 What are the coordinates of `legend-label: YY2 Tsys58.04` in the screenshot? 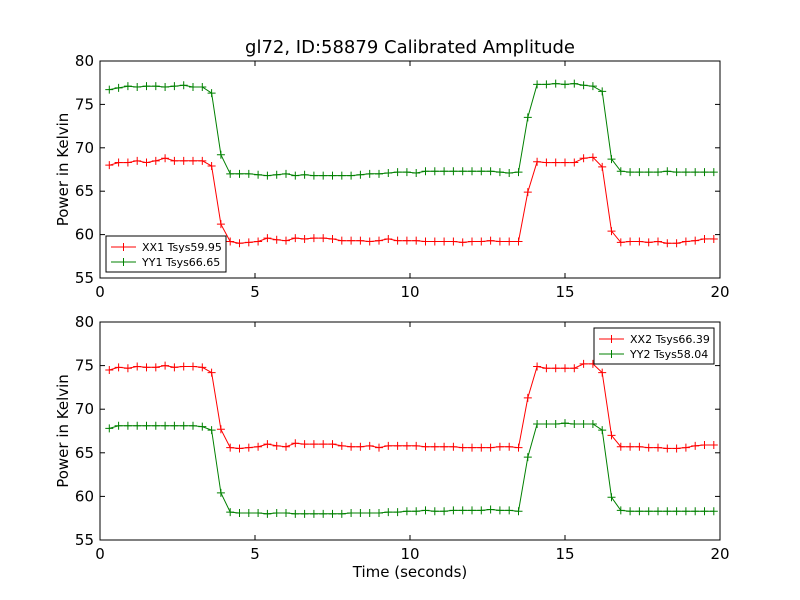 It's located at (668, 354).